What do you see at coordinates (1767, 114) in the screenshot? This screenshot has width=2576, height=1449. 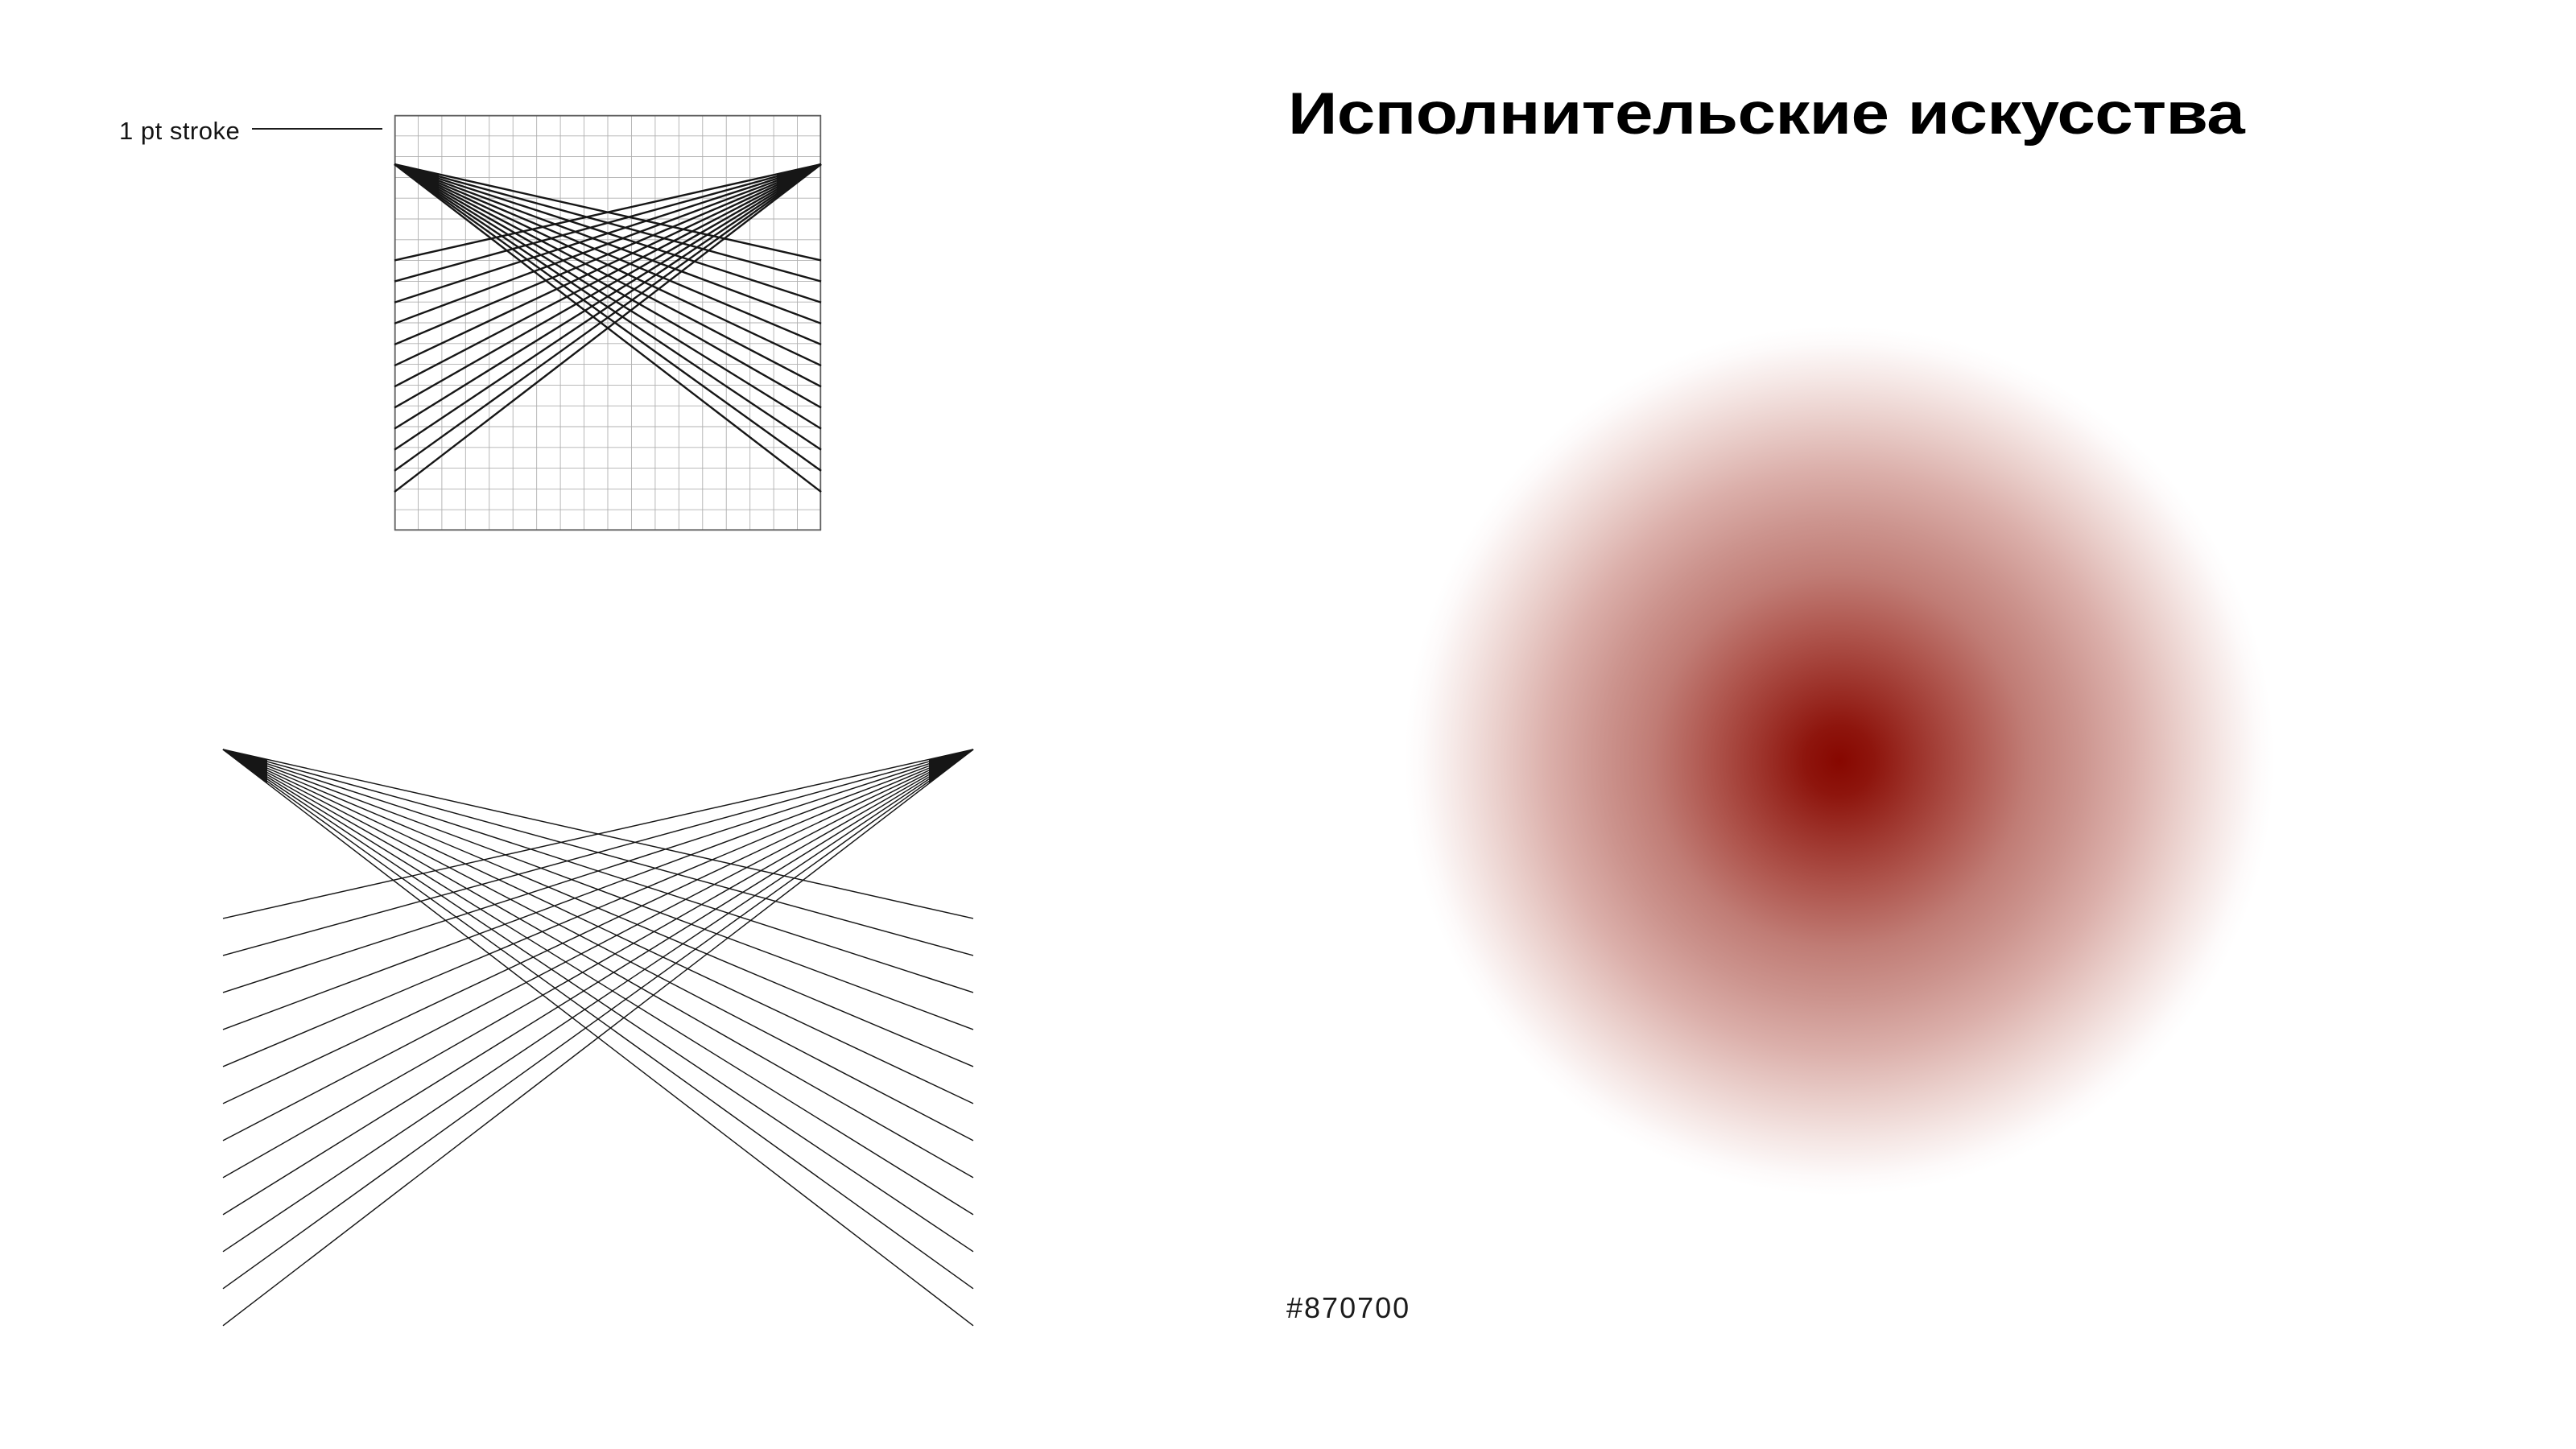 I see `page-title: Исполнительские искусства` at bounding box center [1767, 114].